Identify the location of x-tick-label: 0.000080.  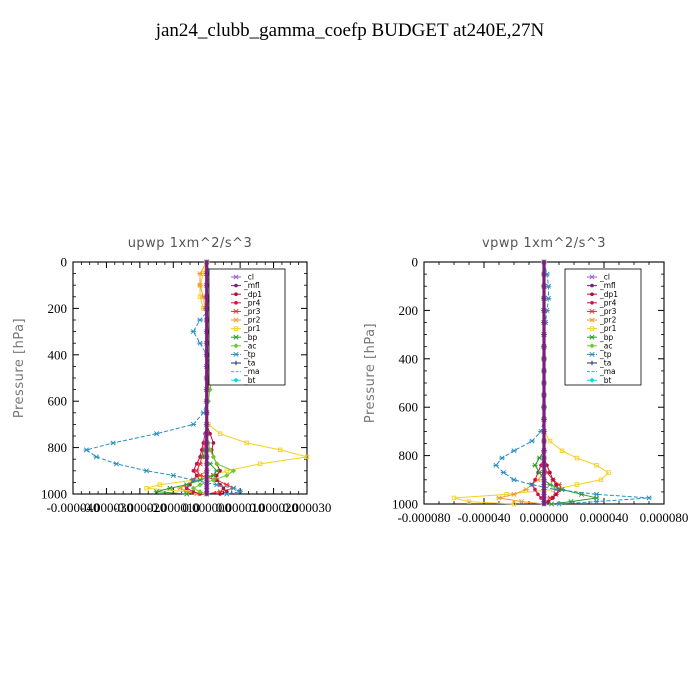
(664, 517).